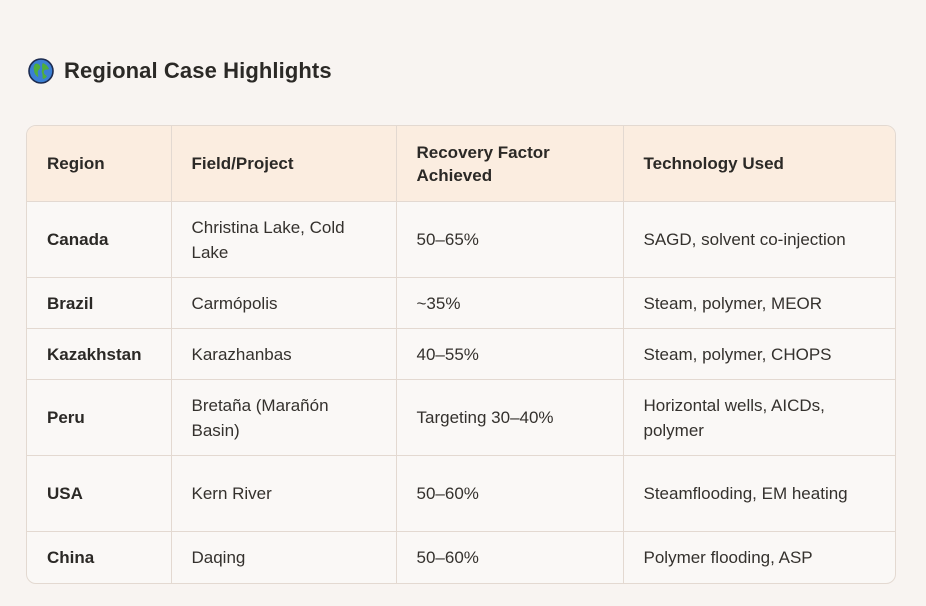  What do you see at coordinates (284, 164) in the screenshot?
I see `column-header-field: Field/Project` at bounding box center [284, 164].